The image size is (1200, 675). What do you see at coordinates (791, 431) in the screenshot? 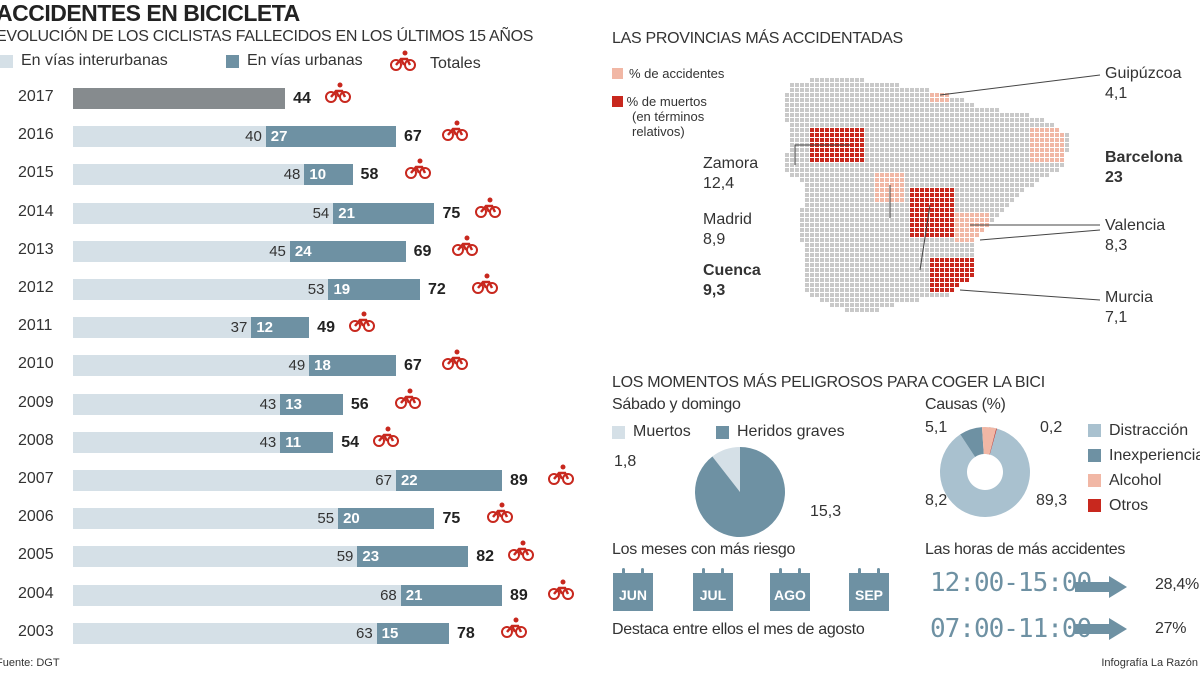
I see `legend-label: Heridos graves` at bounding box center [791, 431].